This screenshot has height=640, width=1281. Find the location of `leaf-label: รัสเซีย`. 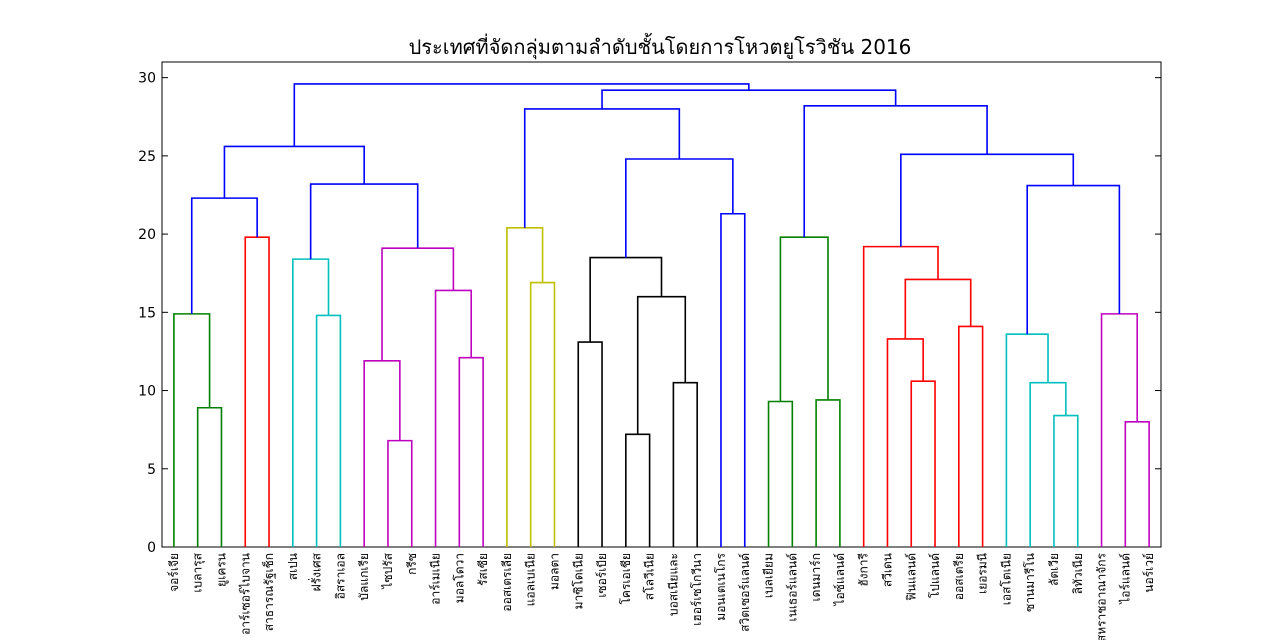

leaf-label: รัสเซีย is located at coordinates (483, 569).